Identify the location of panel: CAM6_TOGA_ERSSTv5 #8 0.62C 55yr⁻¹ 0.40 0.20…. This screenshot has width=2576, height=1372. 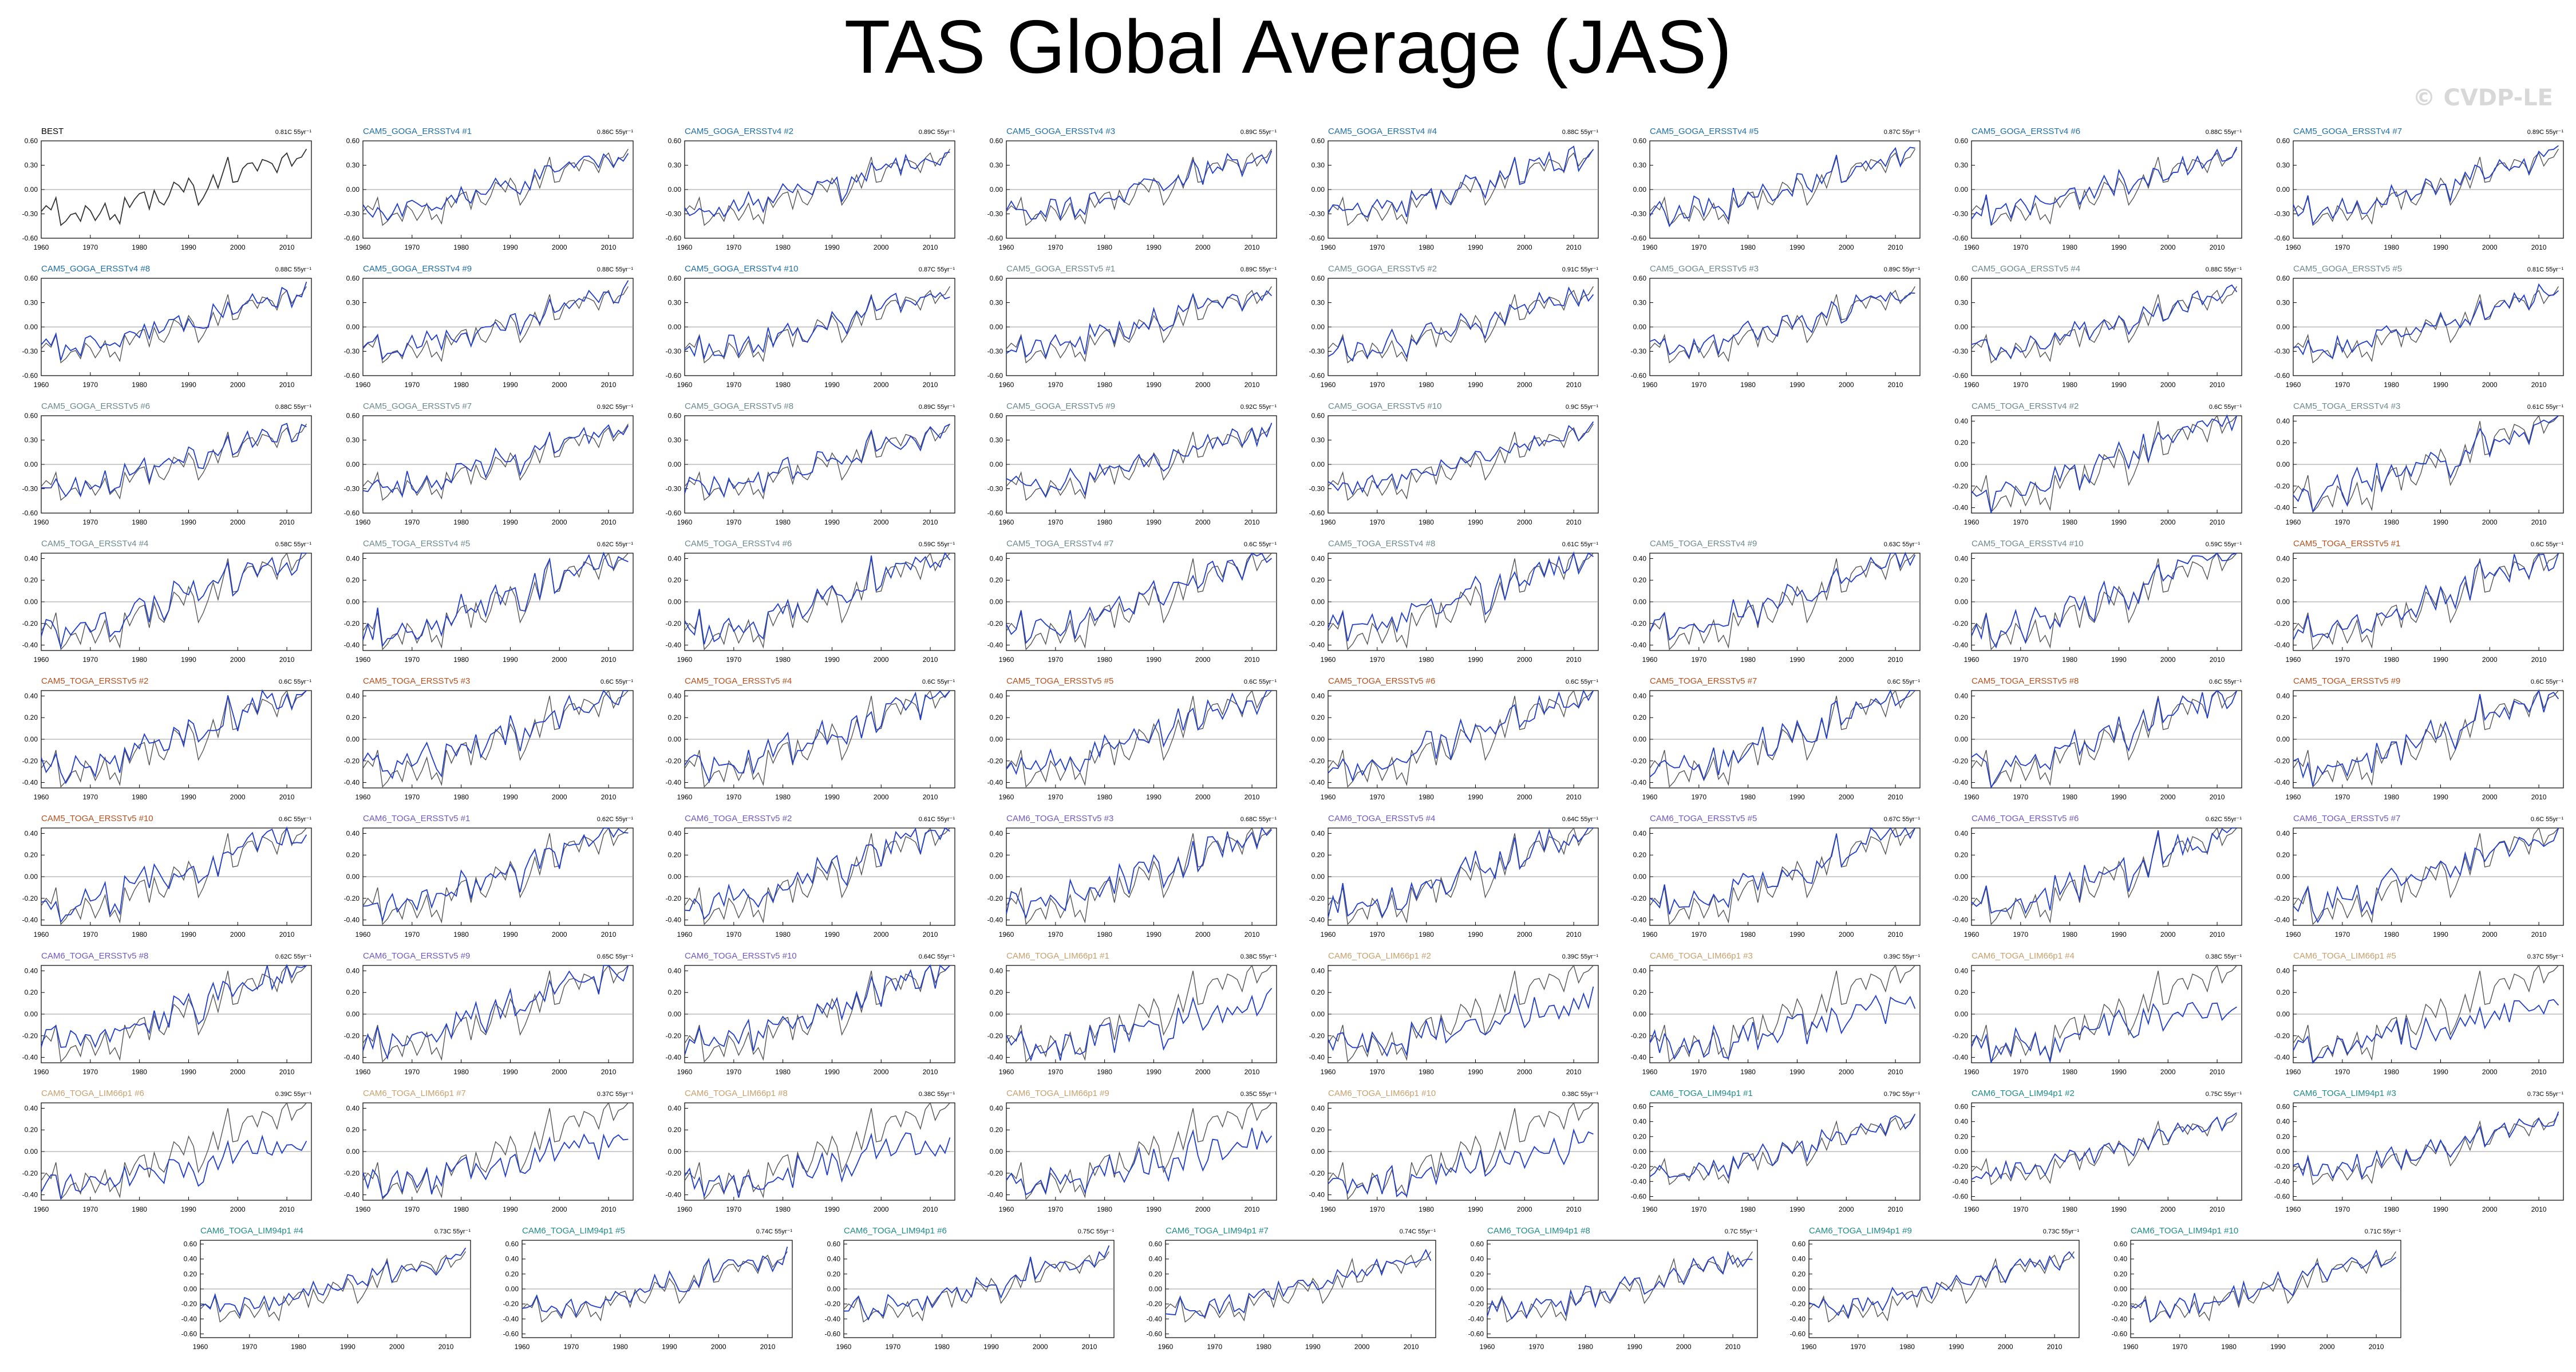
(167, 1014).